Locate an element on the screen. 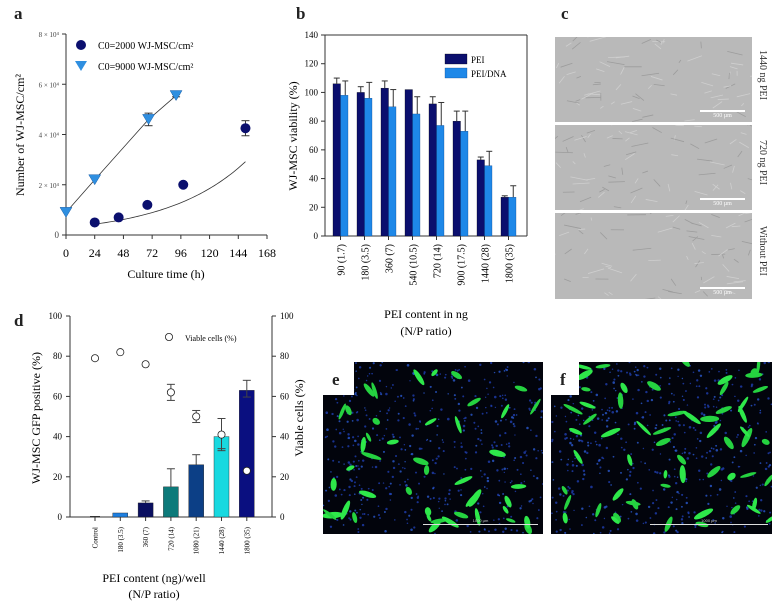 The image size is (779, 604). y-tick-label: 20 is located at coordinates (314, 207).